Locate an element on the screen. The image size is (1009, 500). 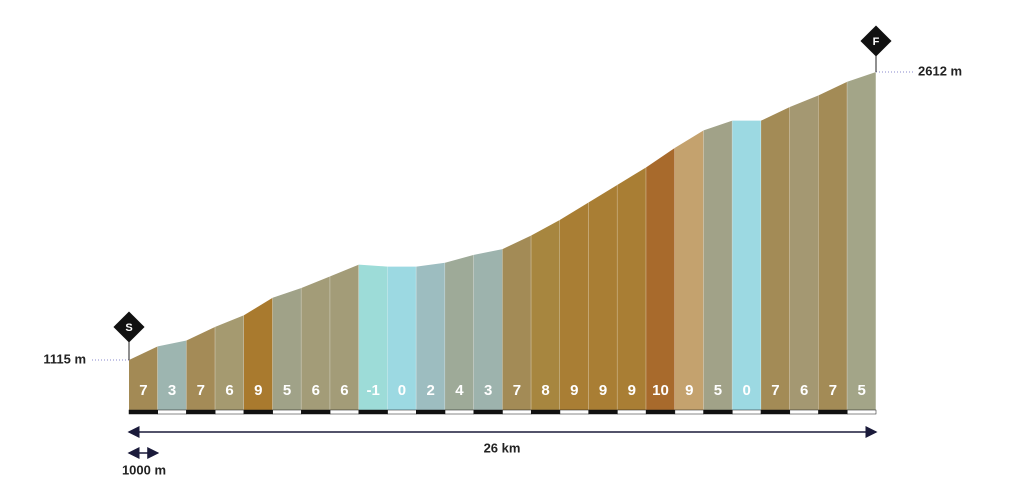
finish-marker: F is located at coordinates (876, 42).